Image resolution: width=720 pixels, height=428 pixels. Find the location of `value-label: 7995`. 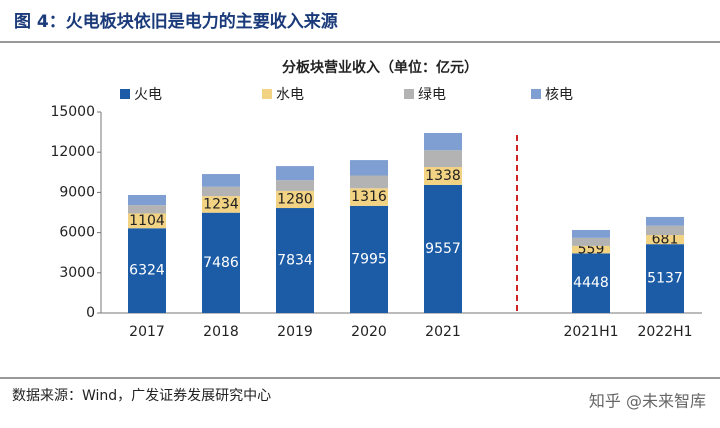

value-label: 7995 is located at coordinates (369, 259).